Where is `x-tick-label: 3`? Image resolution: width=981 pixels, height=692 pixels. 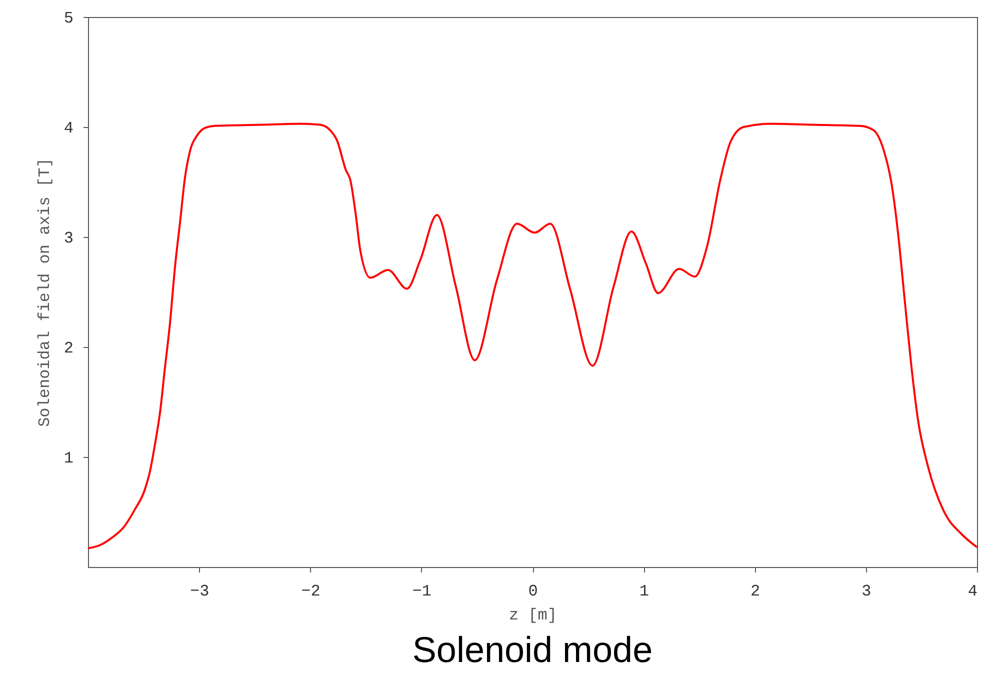 x-tick-label: 3 is located at coordinates (867, 591).